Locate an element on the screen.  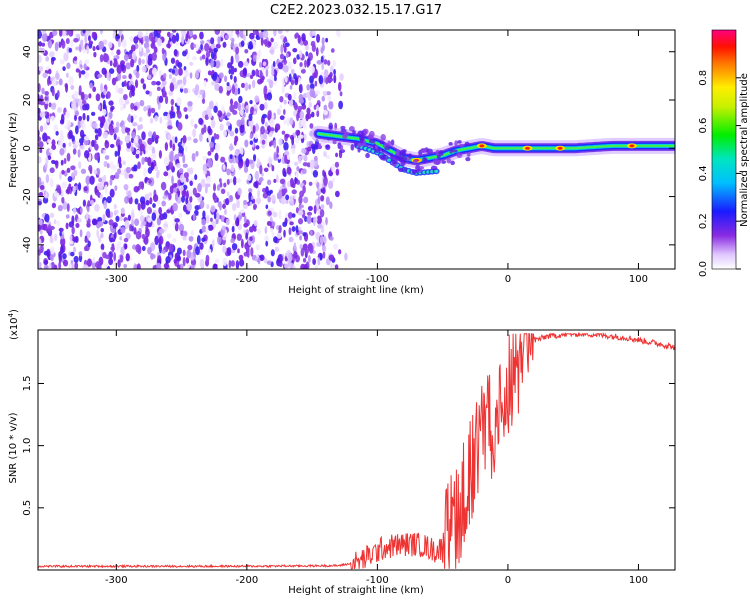
spectrogram-x-tick-label: 100 is located at coordinates (638, 279).